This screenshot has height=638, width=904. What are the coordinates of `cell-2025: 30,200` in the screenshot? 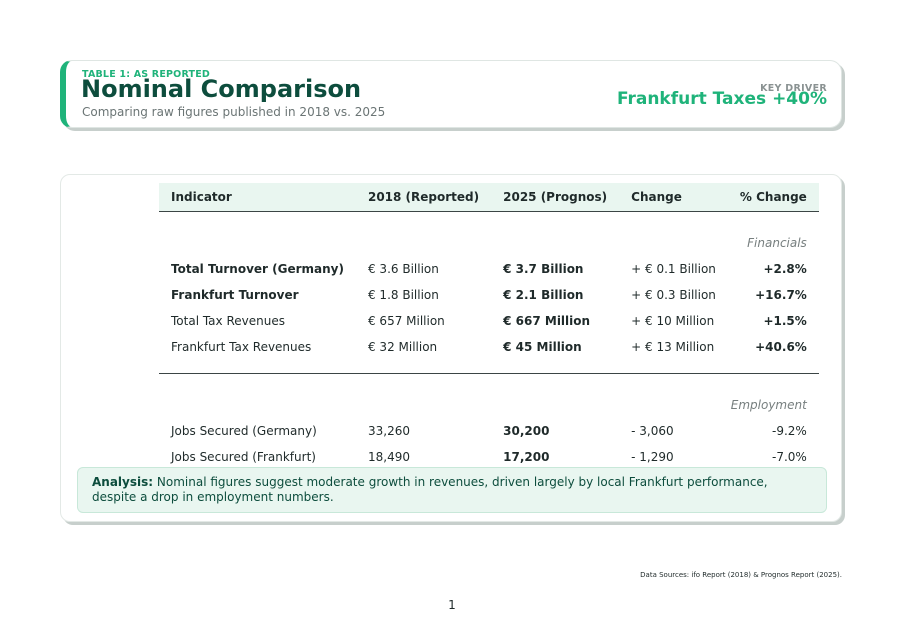 It's located at (526, 431).